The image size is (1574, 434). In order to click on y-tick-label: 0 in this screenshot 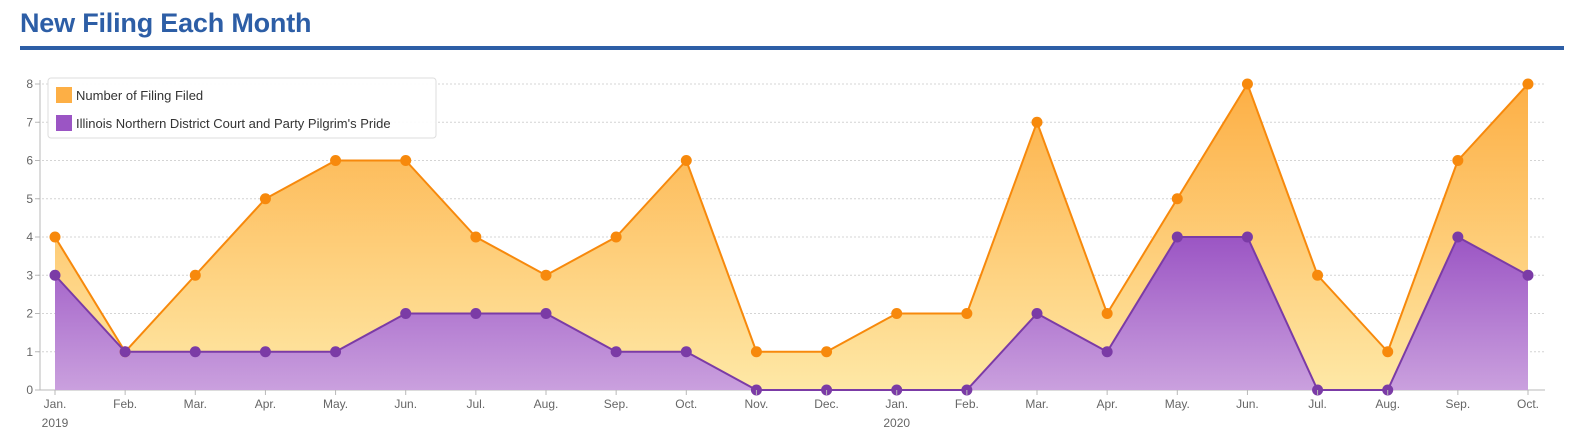, I will do `click(29, 390)`.